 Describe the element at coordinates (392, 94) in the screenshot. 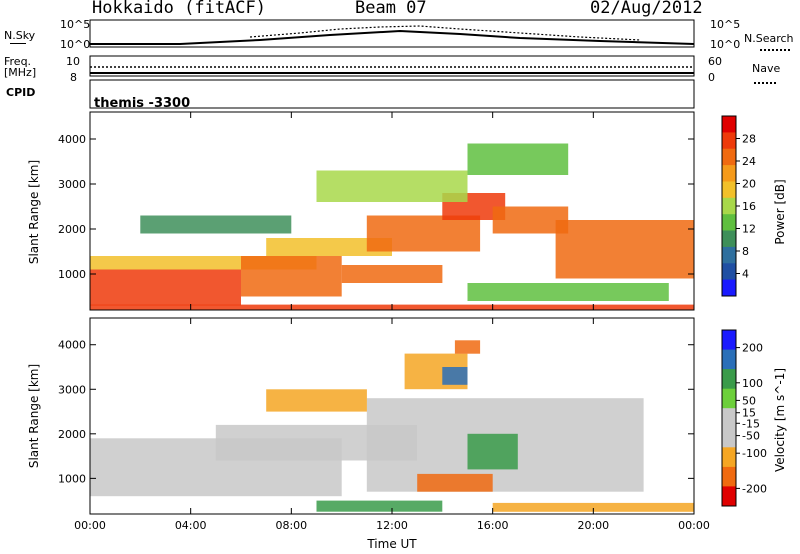

I see `cpid-panel-frame` at that location.